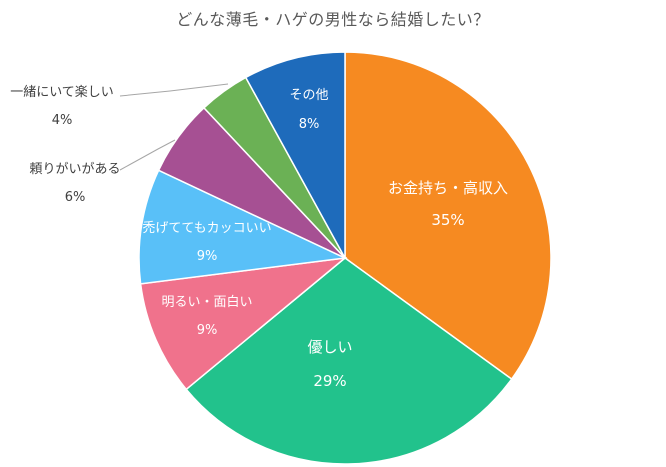 The width and height of the screenshot is (666, 467). What do you see at coordinates (333, 19) in the screenshot?
I see `chart-title: どんな薄毛・ハゲの男性なら結婚したい？` at bounding box center [333, 19].